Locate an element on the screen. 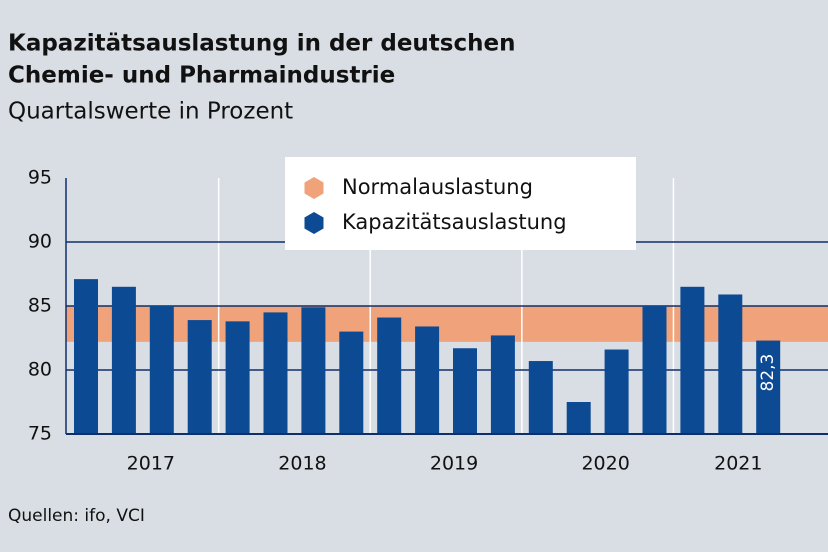  chart-title: Chemie- und Pharmaindustrie is located at coordinates (201, 76).